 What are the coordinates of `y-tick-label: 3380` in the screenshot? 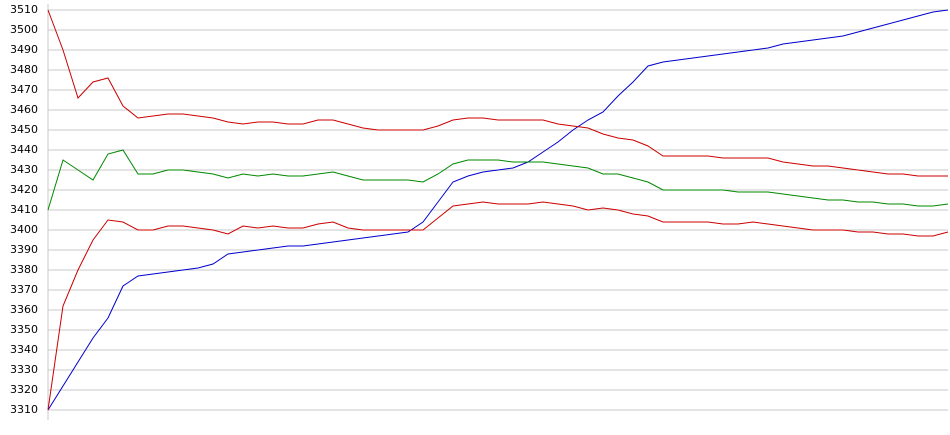 It's located at (24, 269).